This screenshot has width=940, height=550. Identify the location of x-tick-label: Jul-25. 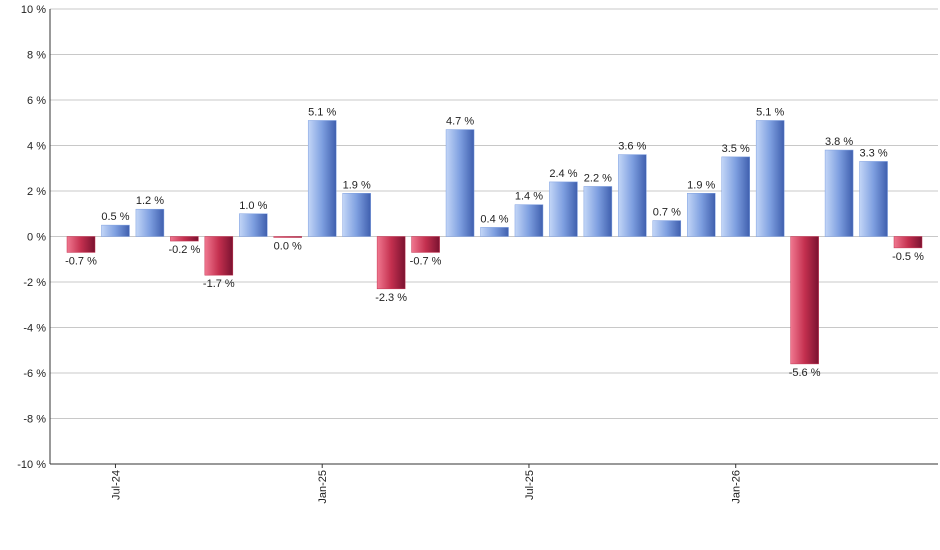
(530, 485).